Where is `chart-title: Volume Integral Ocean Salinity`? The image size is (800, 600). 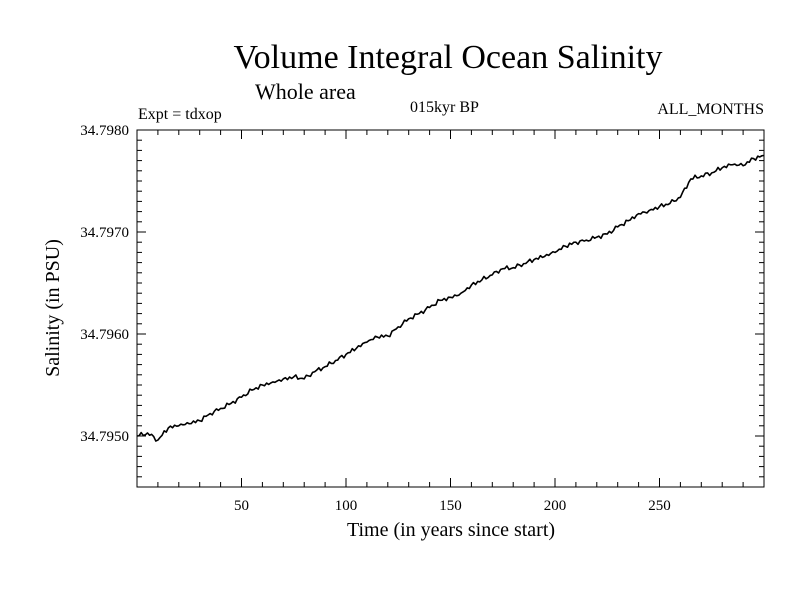 chart-title: Volume Integral Ocean Salinity is located at coordinates (448, 57).